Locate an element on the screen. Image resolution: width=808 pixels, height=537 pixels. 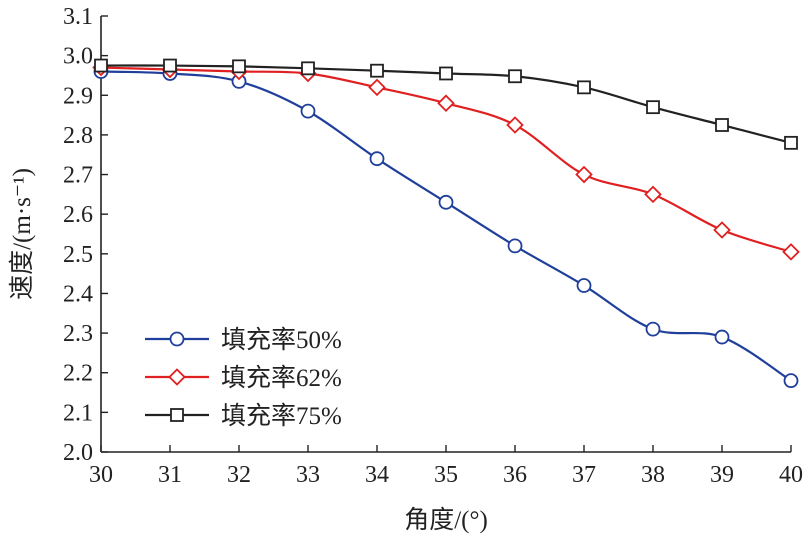
legend-item: 填充率75% is located at coordinates (243, 416).